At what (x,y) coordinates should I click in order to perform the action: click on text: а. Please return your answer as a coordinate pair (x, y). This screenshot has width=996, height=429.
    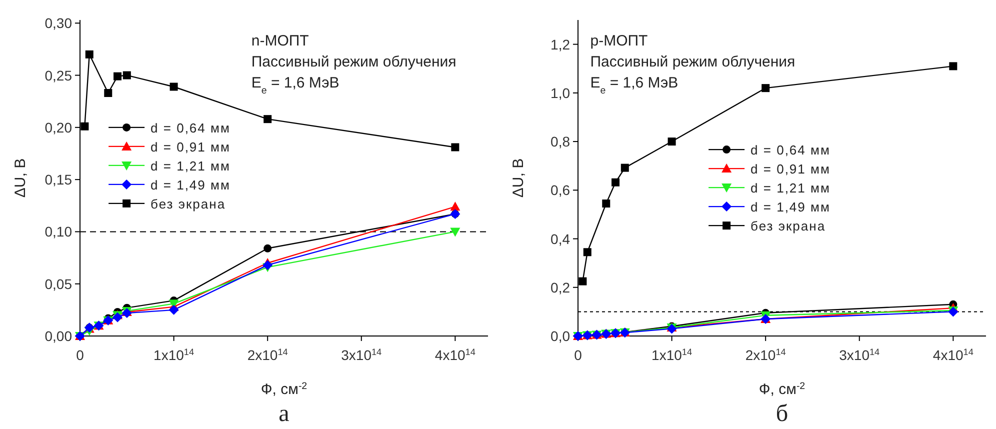
    Looking at the image, I should click on (284, 414).